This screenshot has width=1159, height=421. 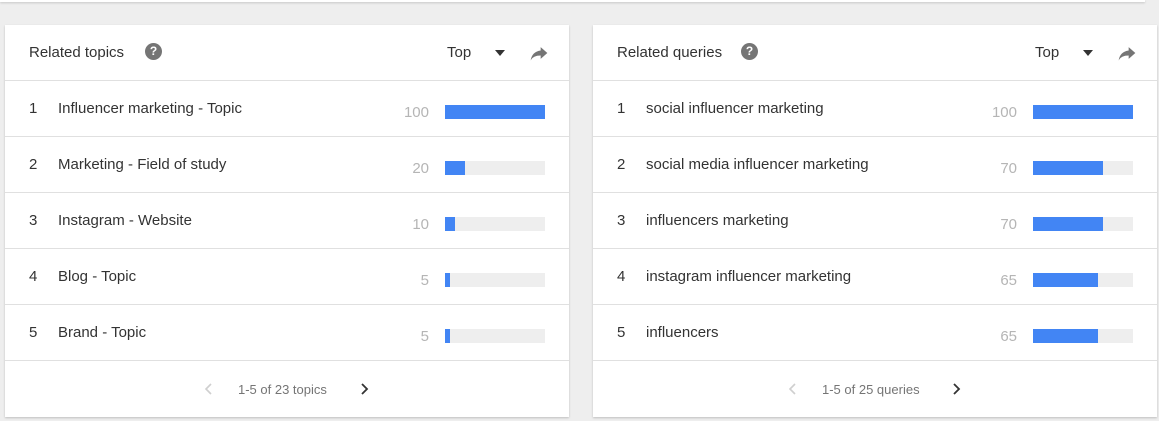 What do you see at coordinates (97, 276) in the screenshot?
I see `row-label: Blog - Topic` at bounding box center [97, 276].